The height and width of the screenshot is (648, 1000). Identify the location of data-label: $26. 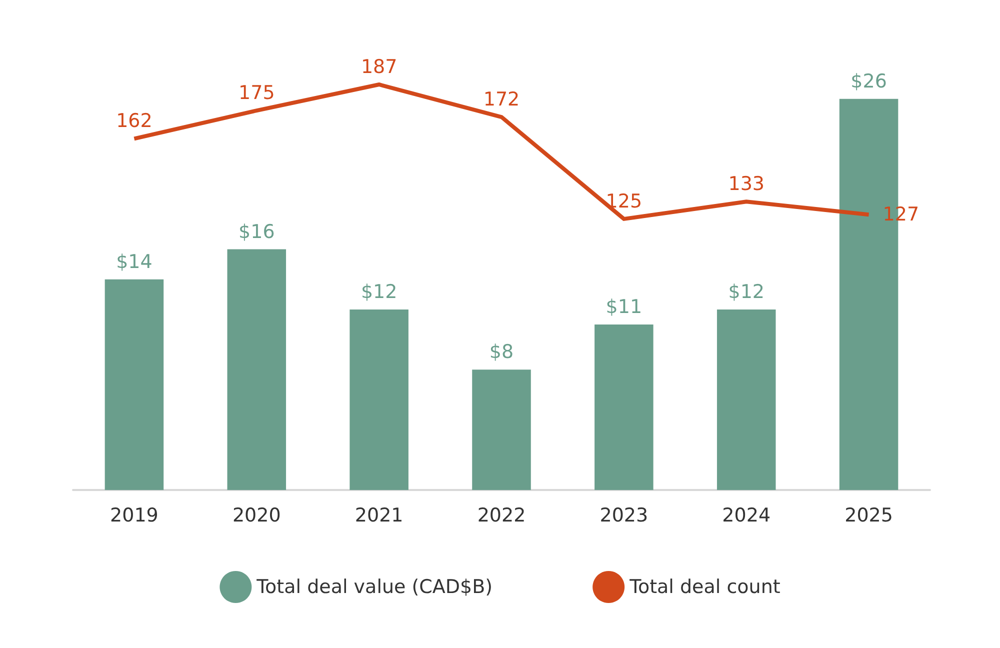
(868, 81).